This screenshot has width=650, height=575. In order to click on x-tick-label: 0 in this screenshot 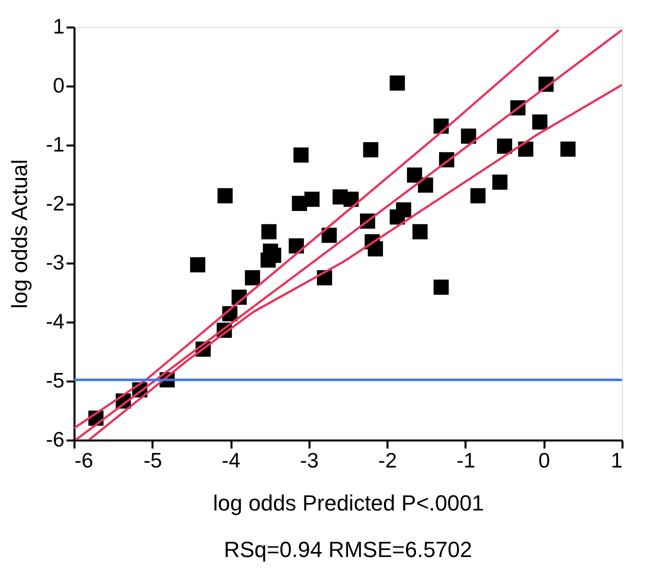, I will do `click(544, 461)`.